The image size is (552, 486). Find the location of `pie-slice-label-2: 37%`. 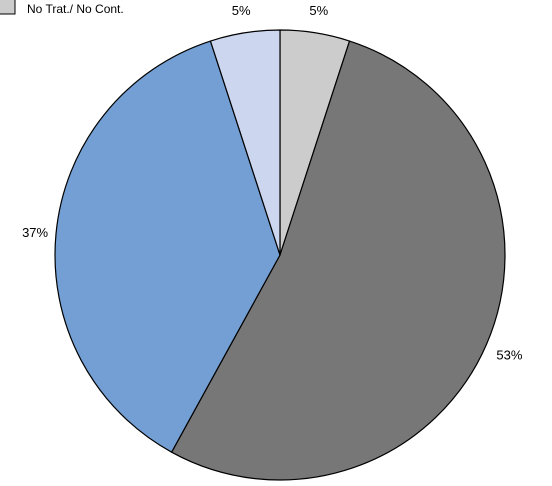

pie-slice-label-2: 37% is located at coordinates (35, 232).